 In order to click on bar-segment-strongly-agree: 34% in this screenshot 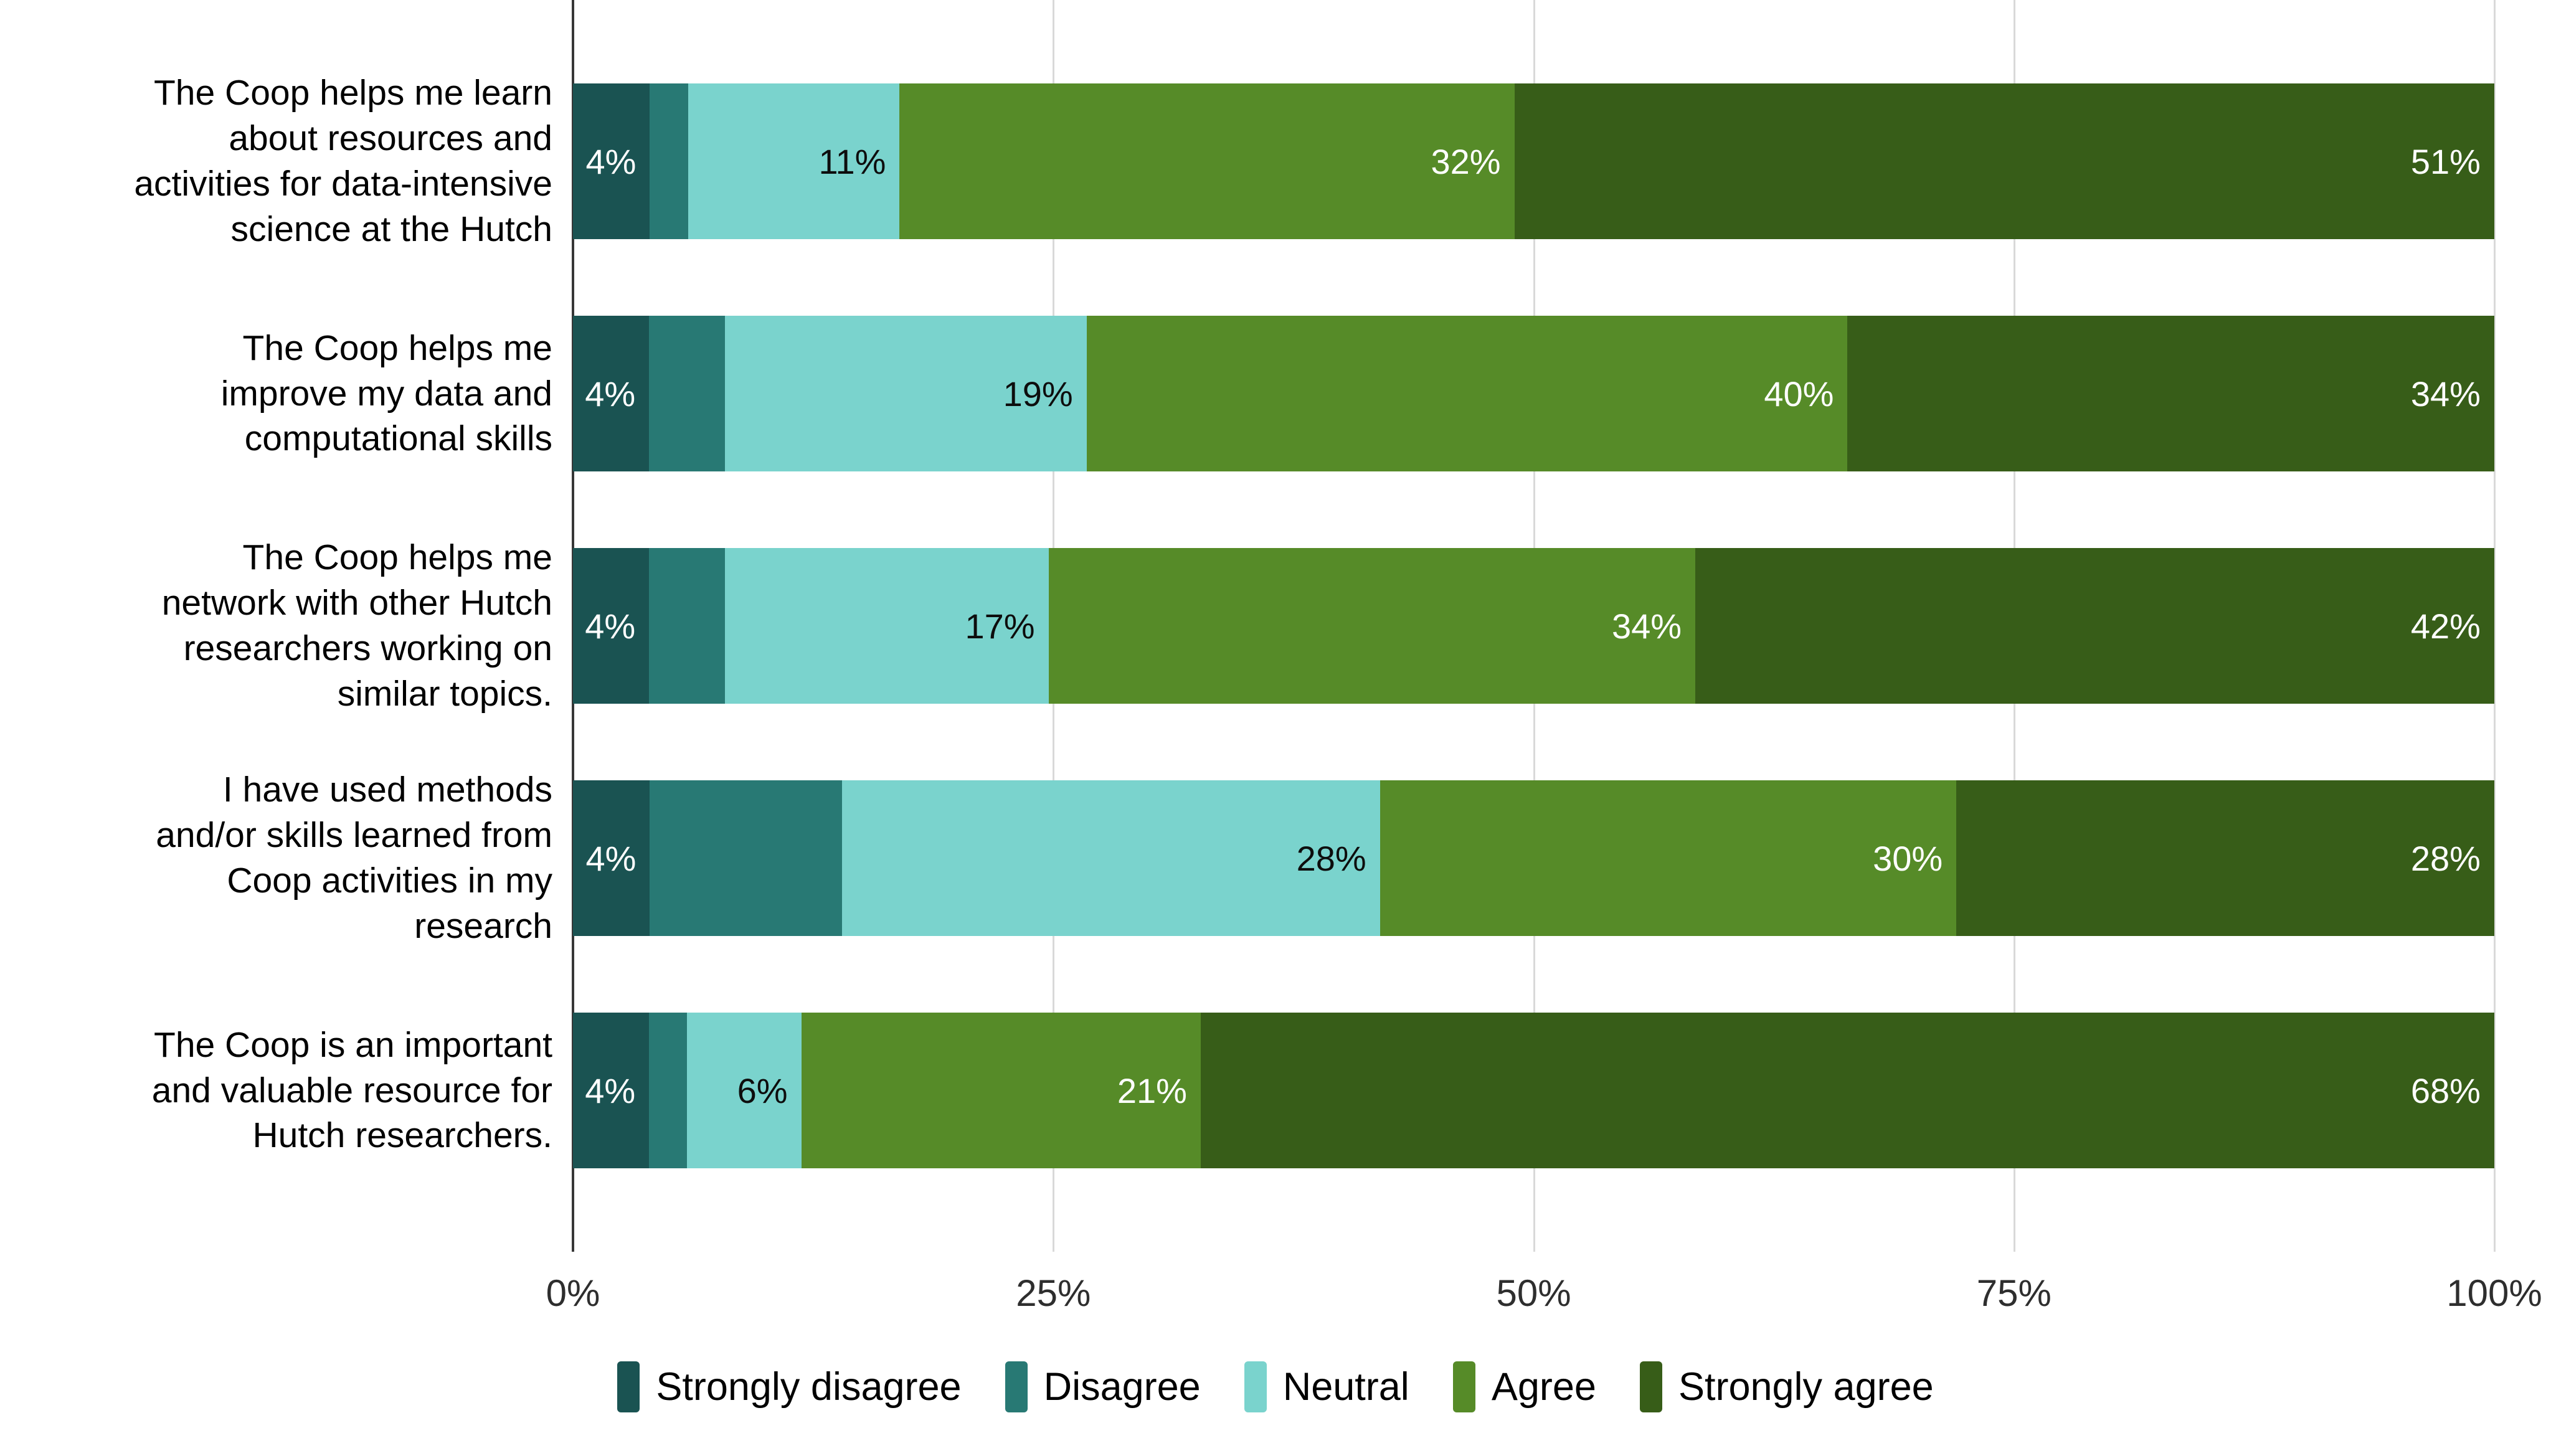, I will do `click(2170, 394)`.